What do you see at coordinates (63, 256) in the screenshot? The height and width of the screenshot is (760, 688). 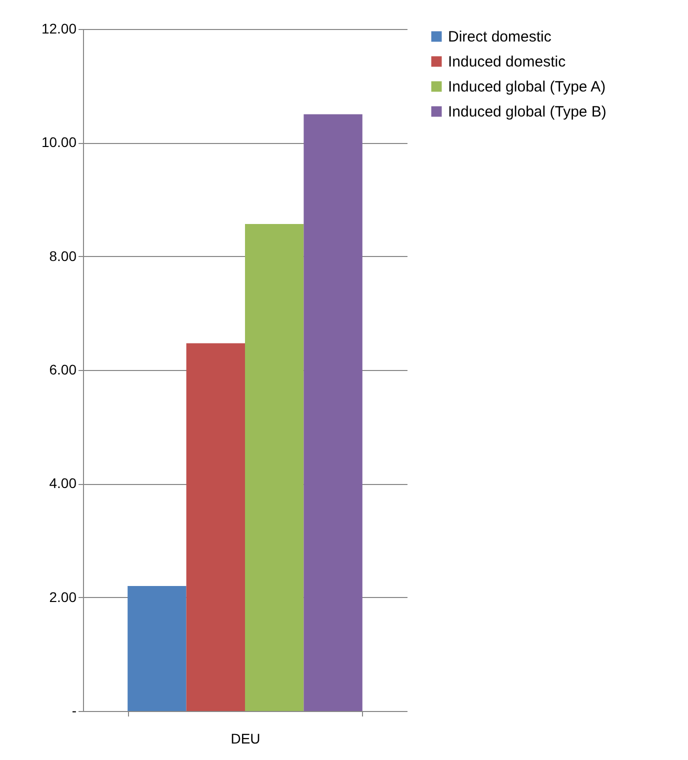 I see `y-tick-label: 8.00` at bounding box center [63, 256].